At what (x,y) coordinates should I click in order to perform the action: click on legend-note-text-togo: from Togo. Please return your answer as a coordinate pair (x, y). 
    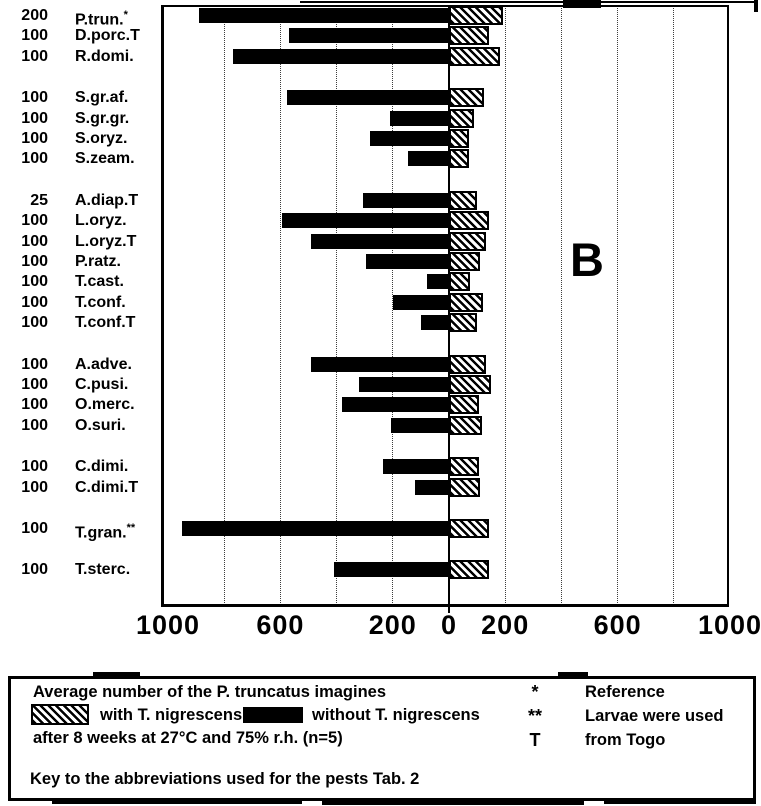
    Looking at the image, I should click on (625, 740).